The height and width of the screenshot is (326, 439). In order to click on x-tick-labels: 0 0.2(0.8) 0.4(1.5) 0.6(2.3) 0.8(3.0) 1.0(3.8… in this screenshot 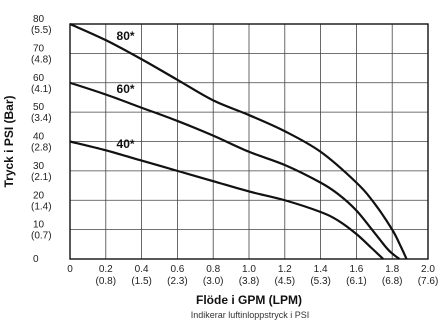, I will do `click(252, 275)`.